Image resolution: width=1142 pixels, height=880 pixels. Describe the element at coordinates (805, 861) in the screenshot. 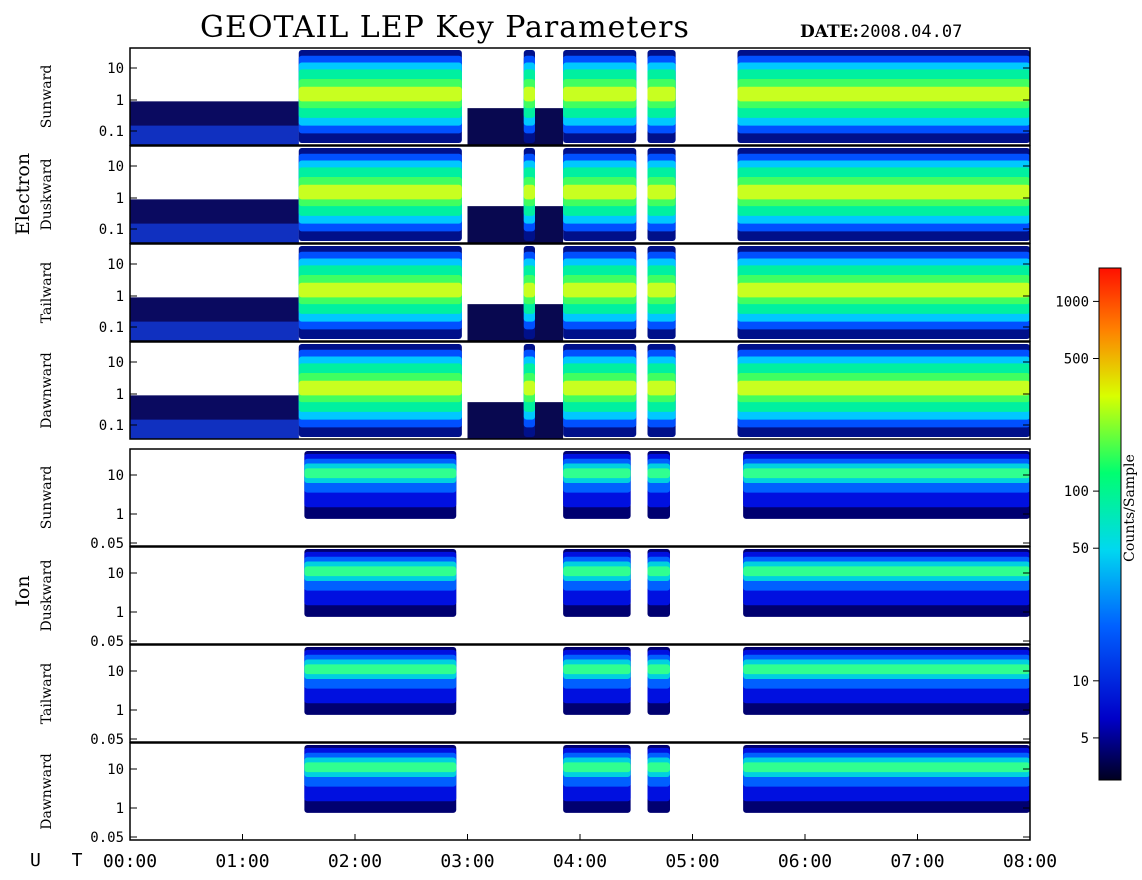

I see `x-tick-label: 06:00` at that location.